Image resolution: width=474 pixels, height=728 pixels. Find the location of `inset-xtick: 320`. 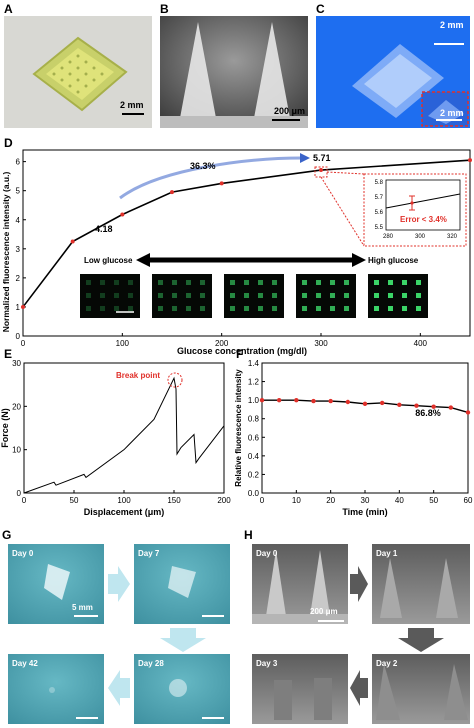

inset-xtick: 320 is located at coordinates (452, 237).